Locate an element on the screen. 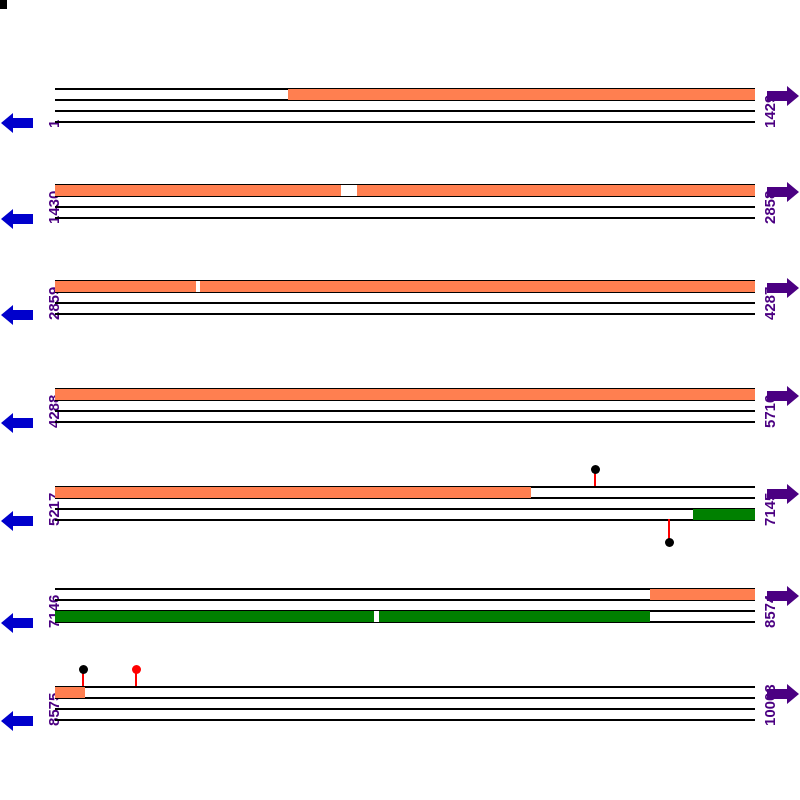 This screenshot has width=800, height=800. genome-row: 14302858 is located at coordinates (400, 224).